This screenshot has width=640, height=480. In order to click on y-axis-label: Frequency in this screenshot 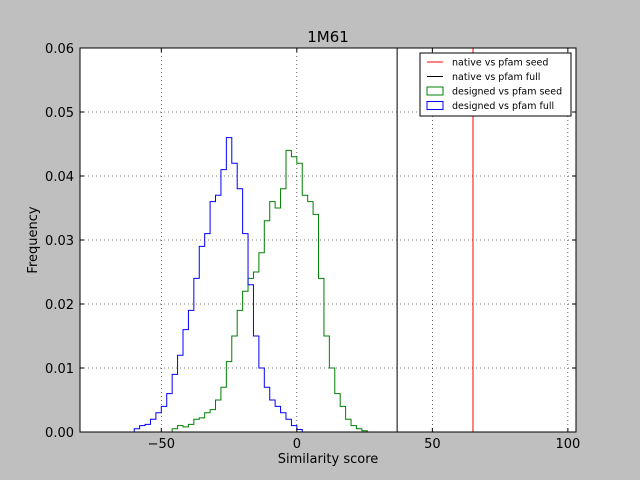, I will do `click(33, 239)`.